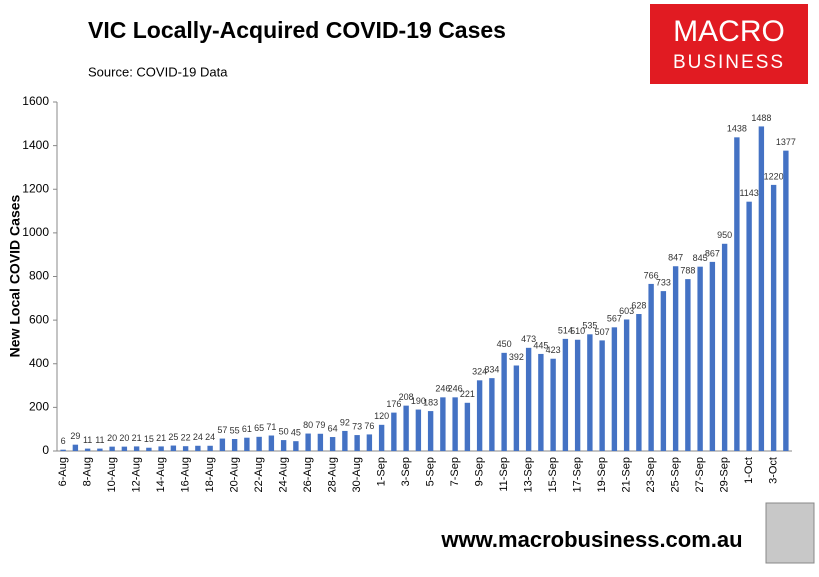 Image resolution: width=819 pixels, height=577 pixels. Describe the element at coordinates (651, 275) in the screenshot. I see `data-label: 766` at that location.